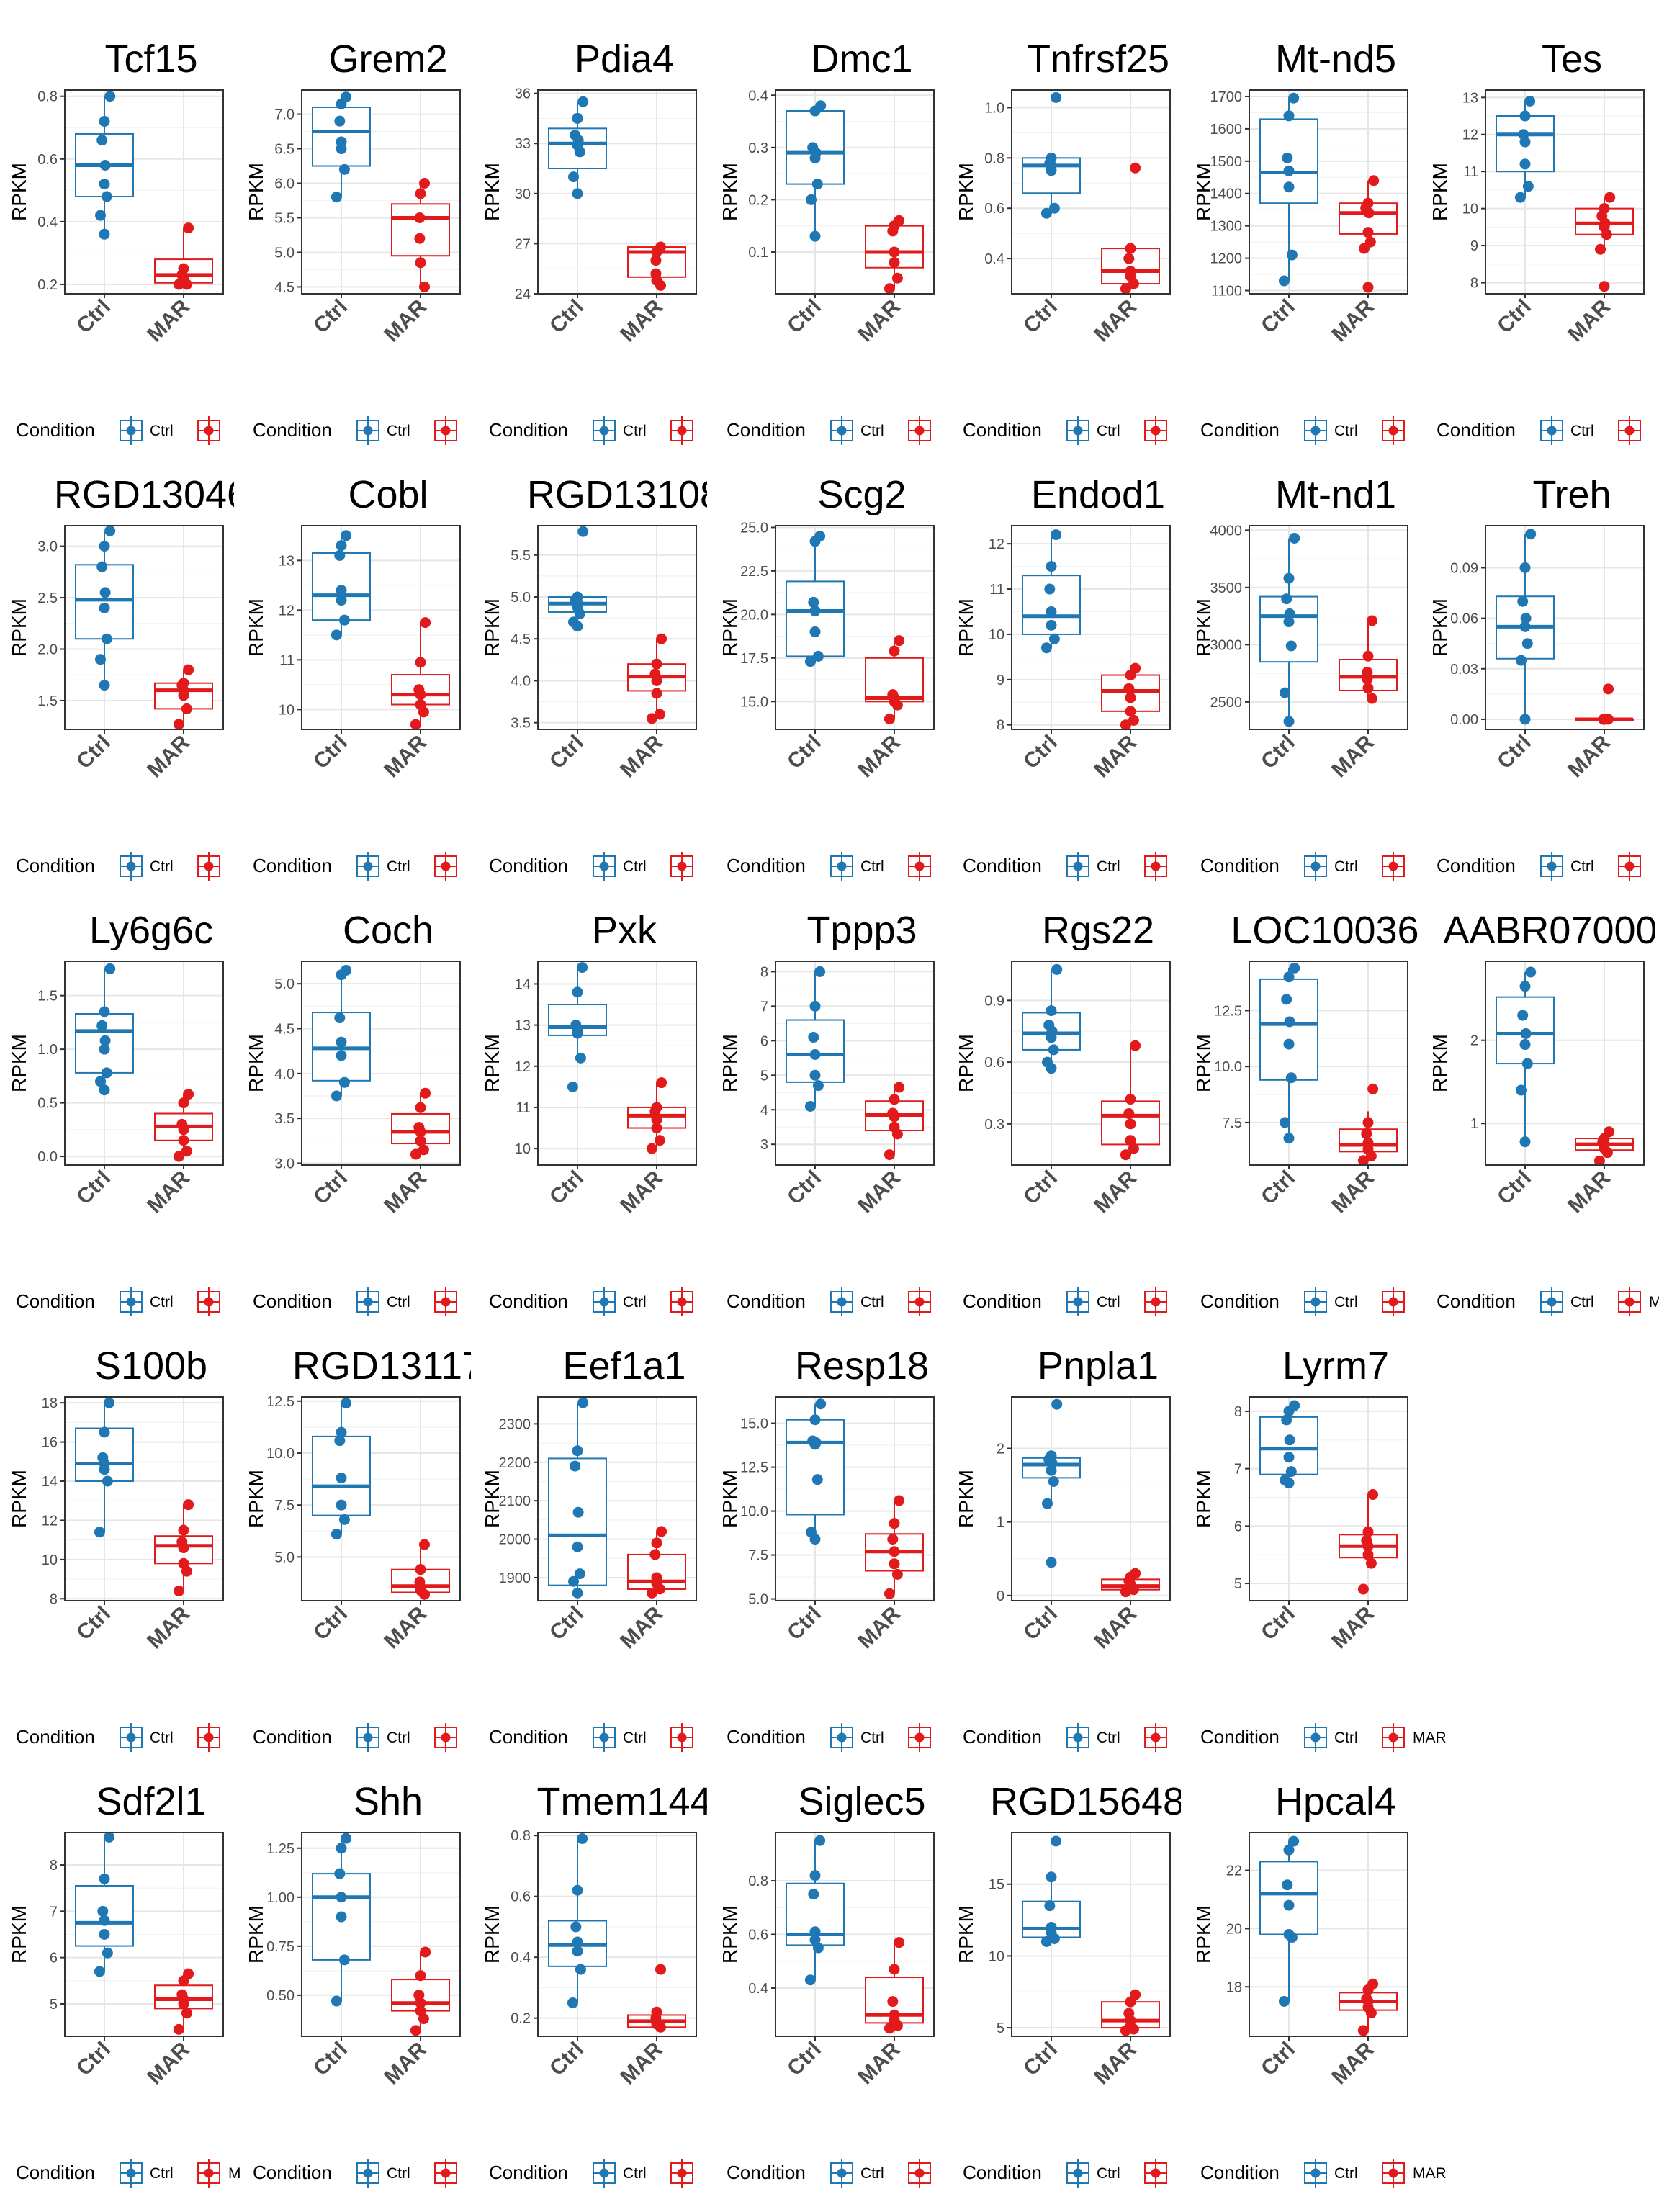 This screenshot has width=1659, height=2212. What do you see at coordinates (421, 230) in the screenshot?
I see `box-mar` at bounding box center [421, 230].